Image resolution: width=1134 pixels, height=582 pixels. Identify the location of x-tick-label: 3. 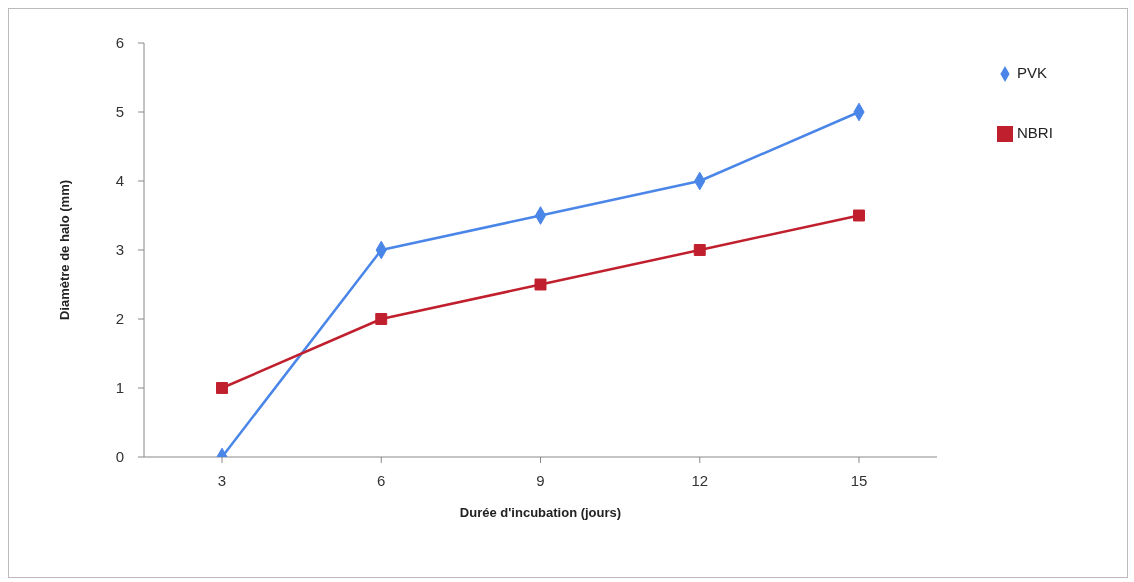
(222, 480).